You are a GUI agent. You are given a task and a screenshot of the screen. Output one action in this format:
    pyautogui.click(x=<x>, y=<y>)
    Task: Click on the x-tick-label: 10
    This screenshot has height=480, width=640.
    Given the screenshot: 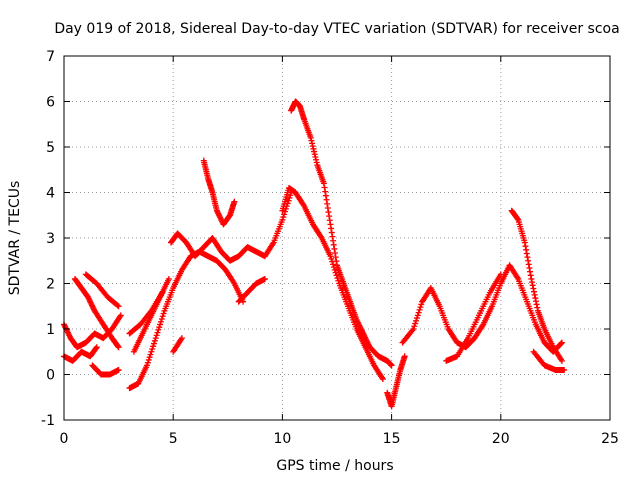 What is the action you would take?
    pyautogui.click(x=282, y=439)
    